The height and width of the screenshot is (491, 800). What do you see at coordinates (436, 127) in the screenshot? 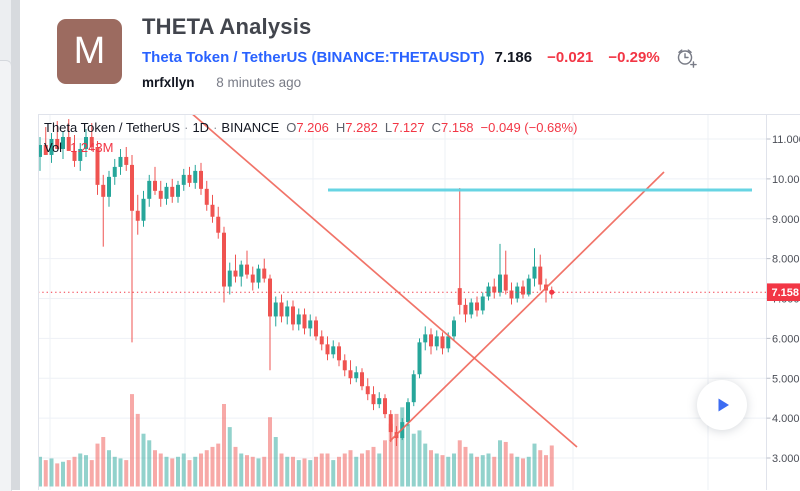
I see `legend-close-label: C` at bounding box center [436, 127].